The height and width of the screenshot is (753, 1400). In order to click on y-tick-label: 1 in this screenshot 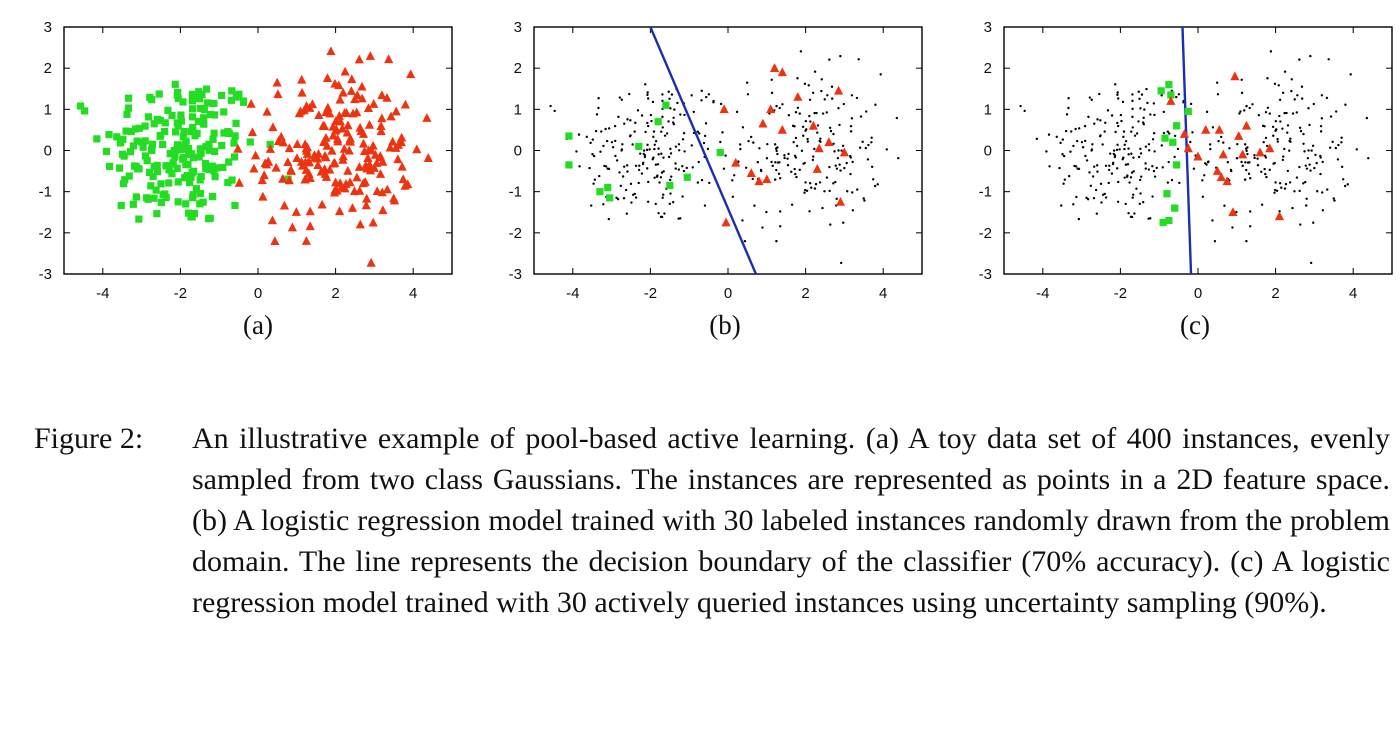, I will do `click(518, 109)`.